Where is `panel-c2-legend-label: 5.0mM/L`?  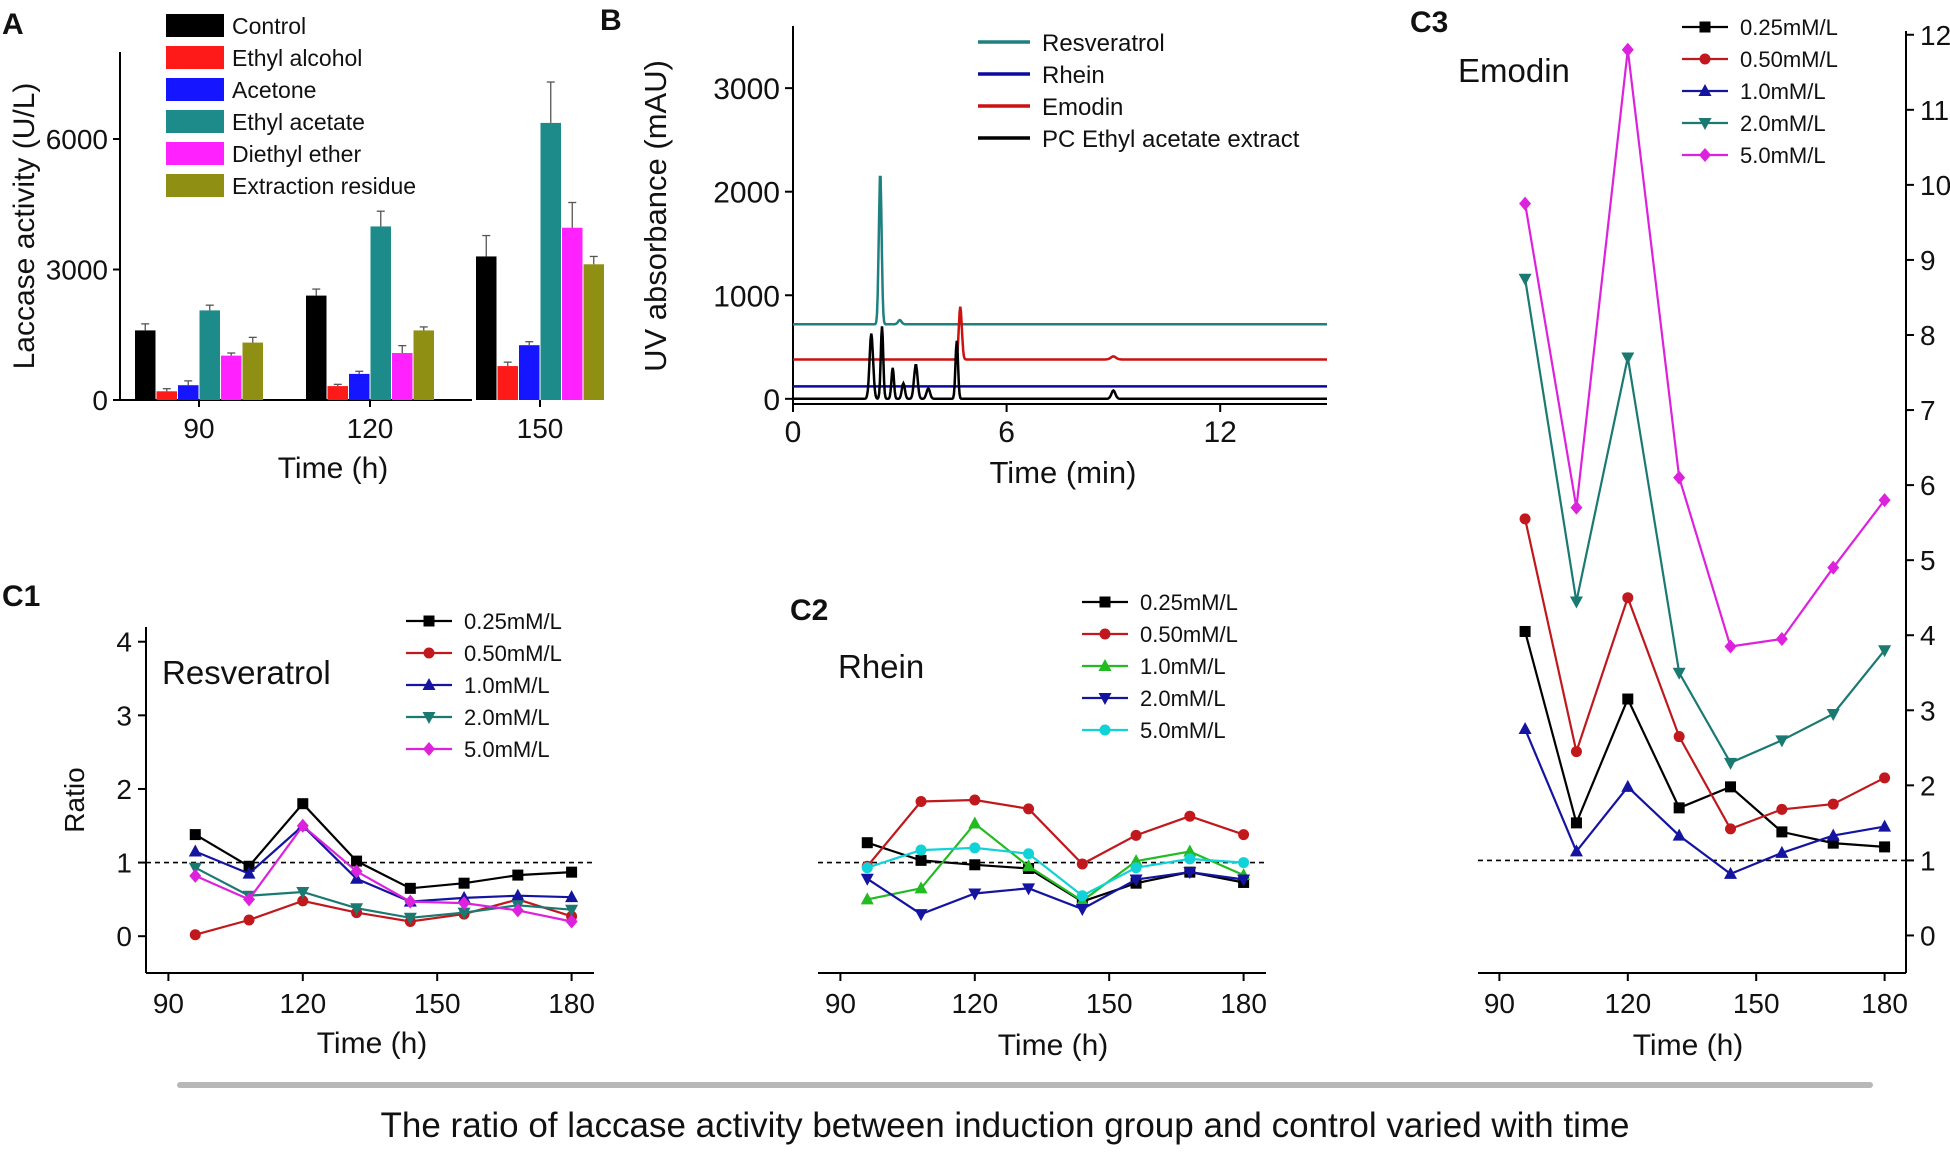 panel-c2-legend-label: 5.0mM/L is located at coordinates (1183, 730).